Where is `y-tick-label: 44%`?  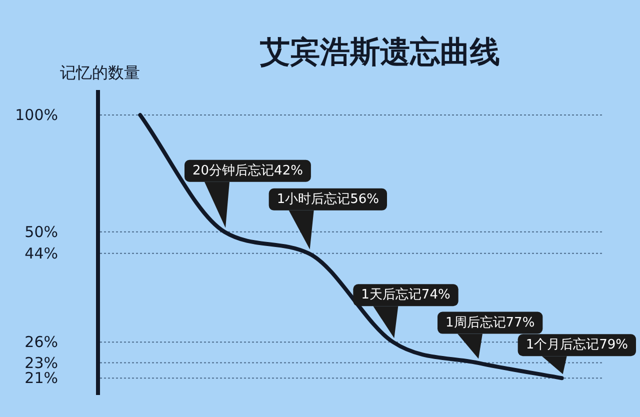
y-tick-label: 44% is located at coordinates (41, 253).